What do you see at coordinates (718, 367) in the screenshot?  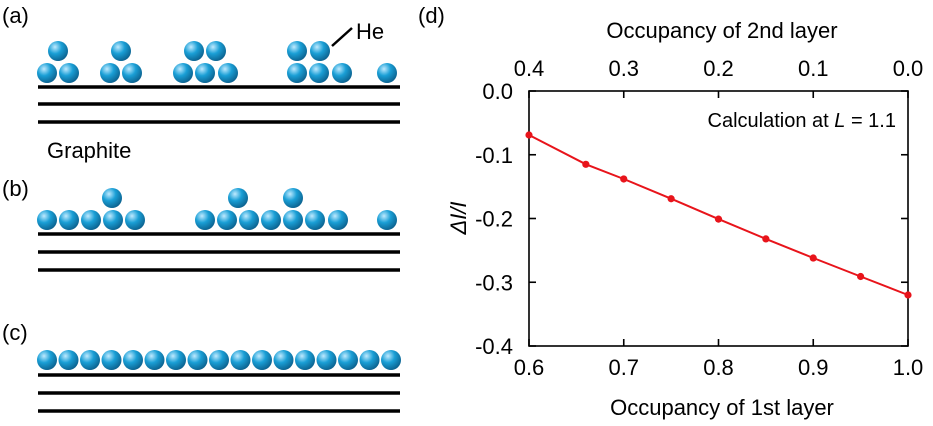 I see `x-tick-label: 0.8` at bounding box center [718, 367].